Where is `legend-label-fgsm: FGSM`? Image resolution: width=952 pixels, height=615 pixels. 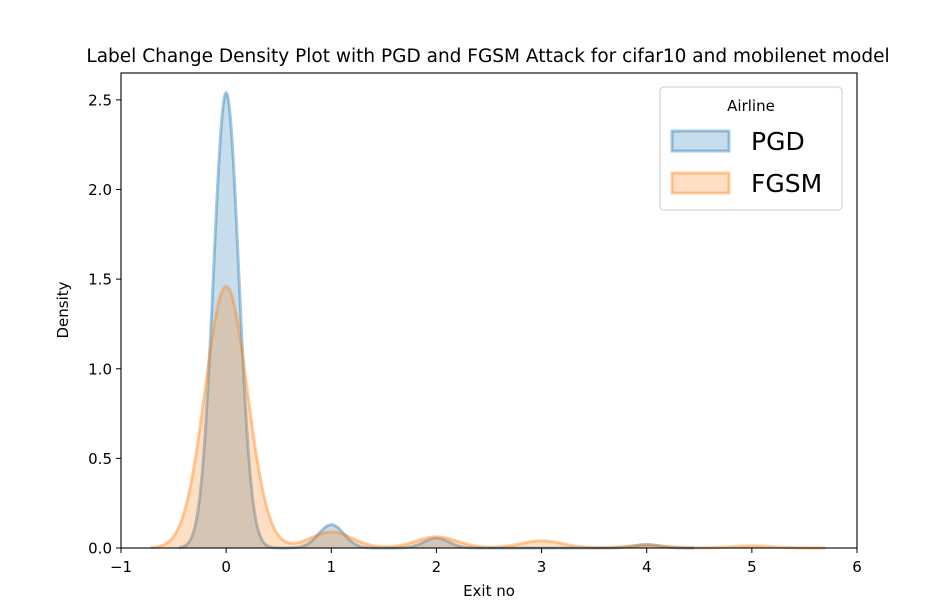 legend-label-fgsm: FGSM is located at coordinates (786, 183).